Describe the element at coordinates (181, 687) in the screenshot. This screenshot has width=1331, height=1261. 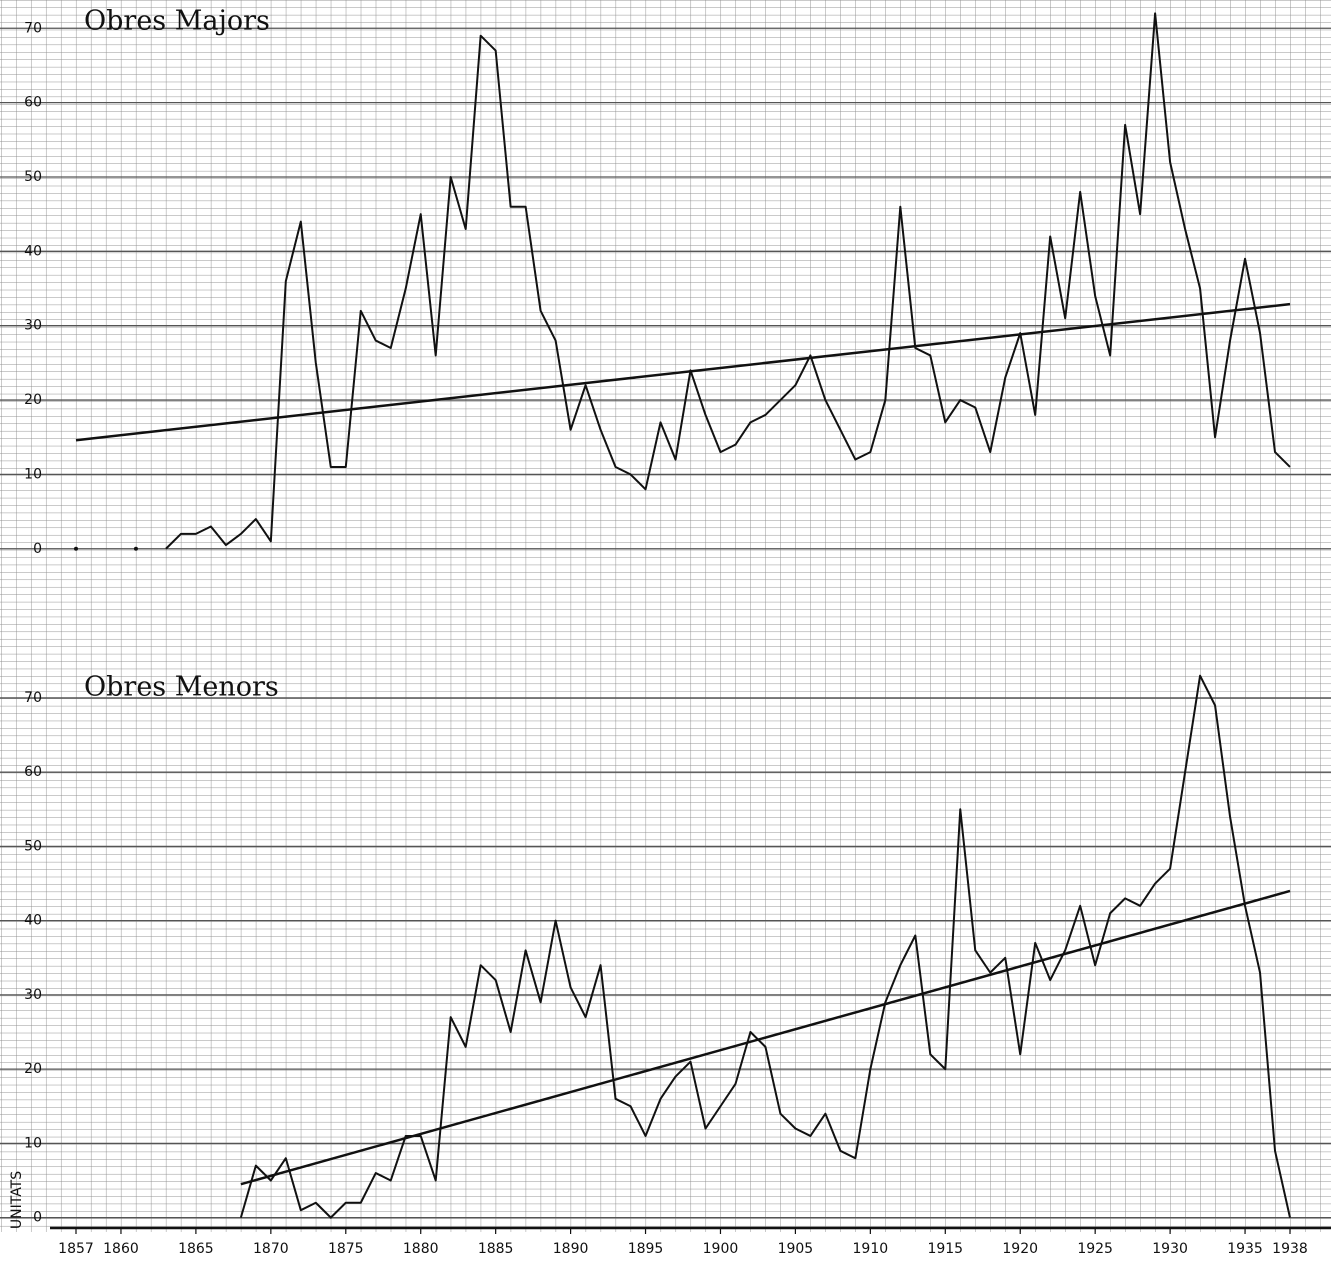
I see `chart-title: Obres Menors` at that location.